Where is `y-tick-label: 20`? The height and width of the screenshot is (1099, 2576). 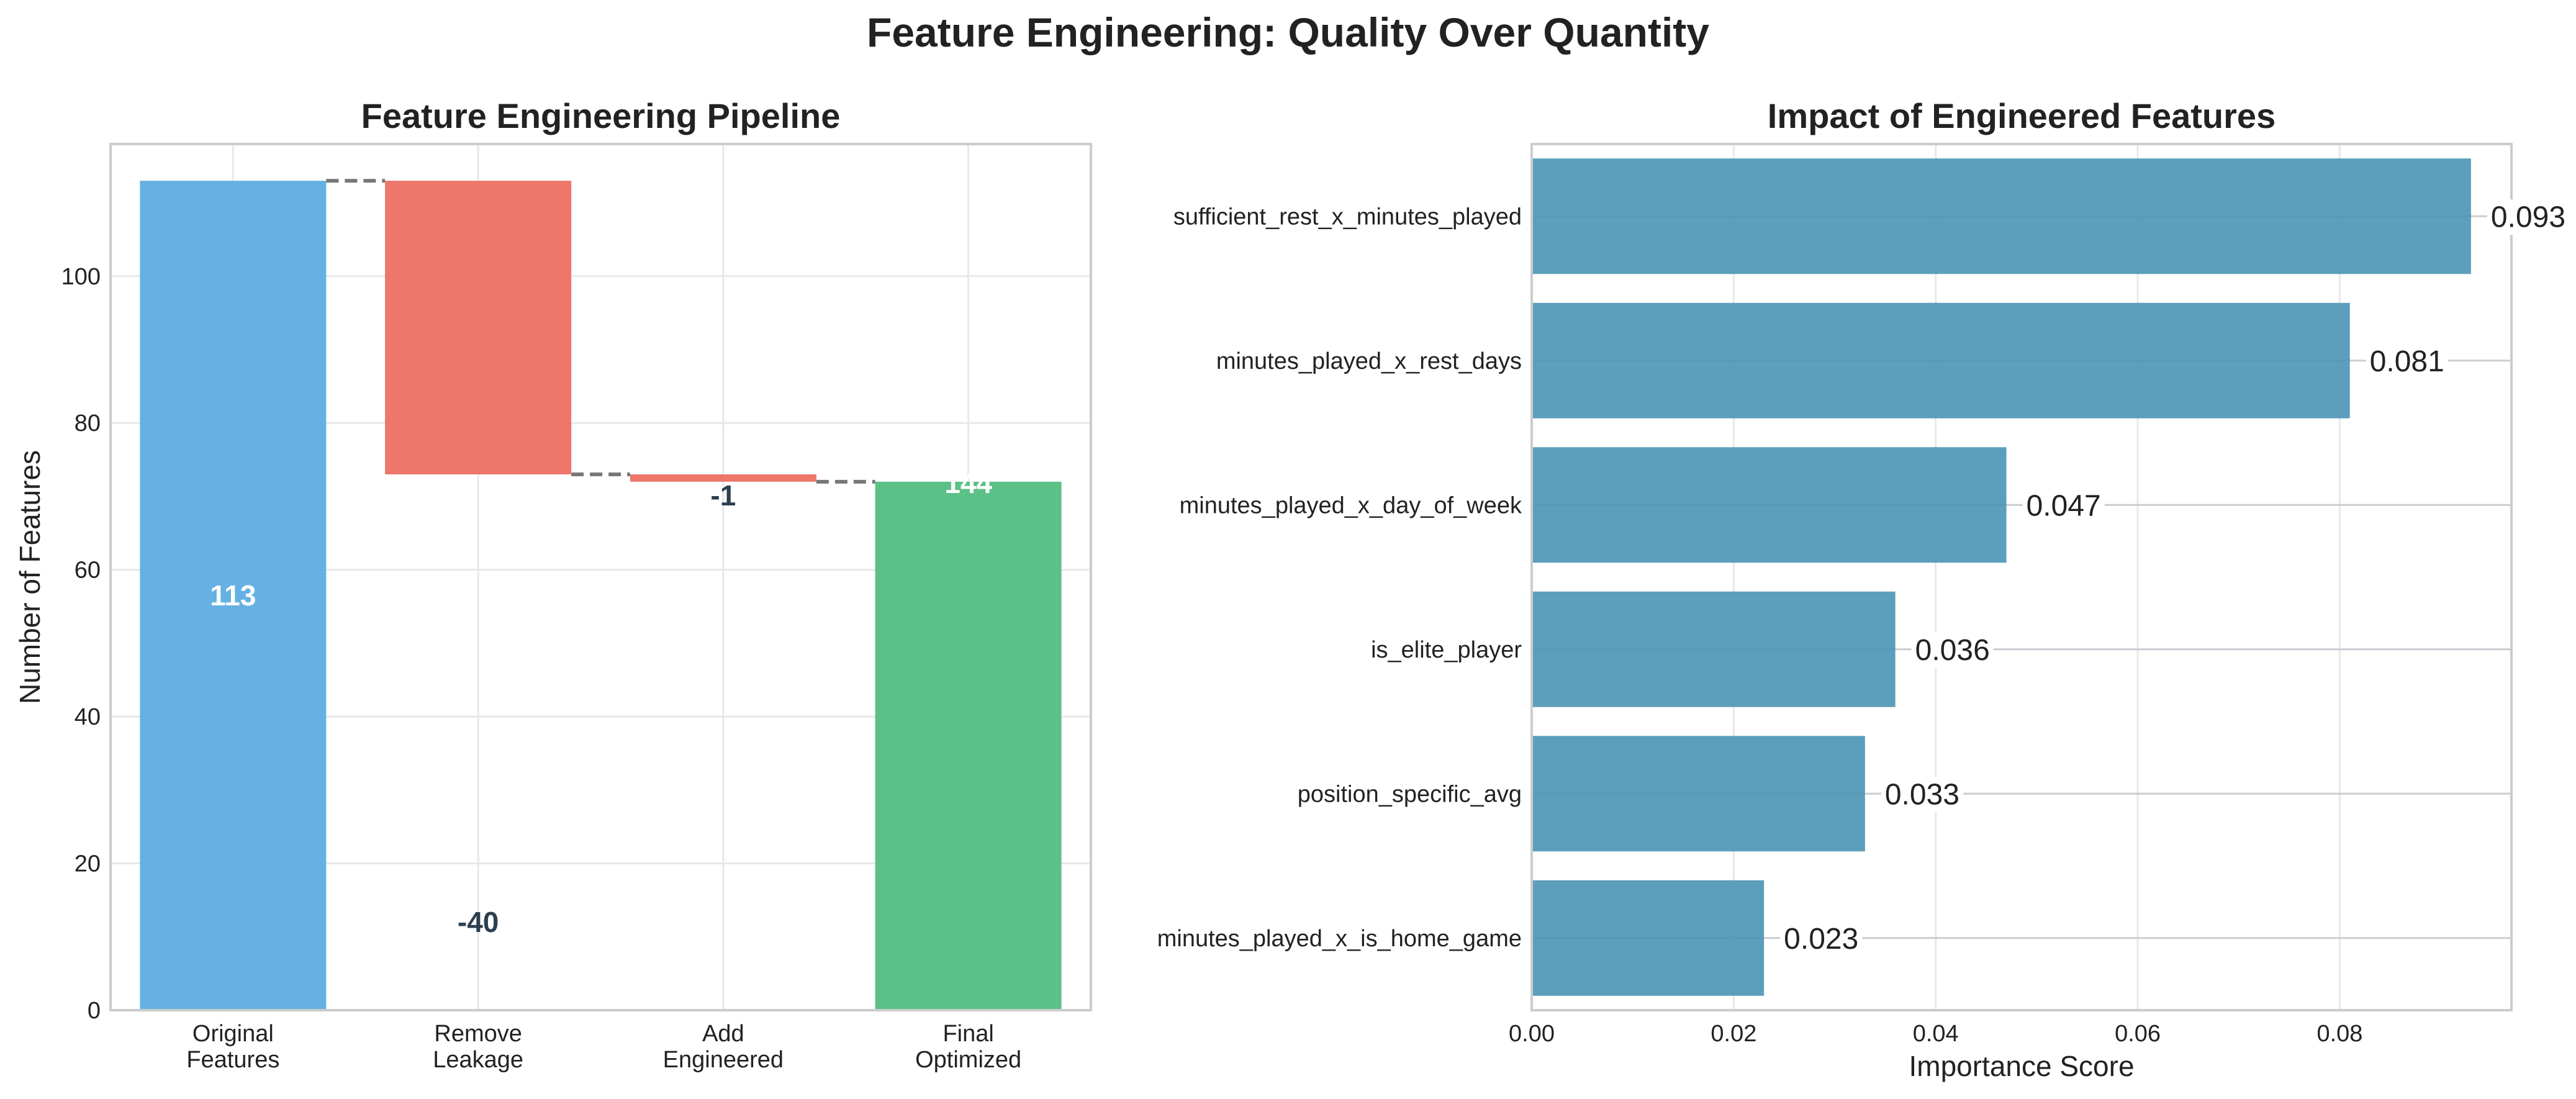 y-tick-label: 20 is located at coordinates (88, 864).